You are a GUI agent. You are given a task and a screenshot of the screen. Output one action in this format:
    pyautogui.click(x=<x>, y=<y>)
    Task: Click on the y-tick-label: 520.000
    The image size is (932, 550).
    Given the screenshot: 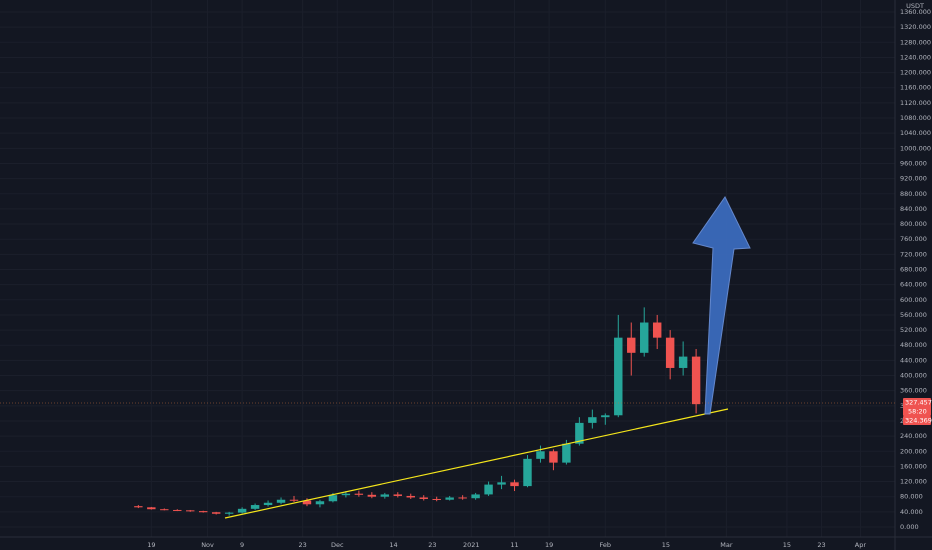 What is the action you would take?
    pyautogui.click(x=913, y=330)
    